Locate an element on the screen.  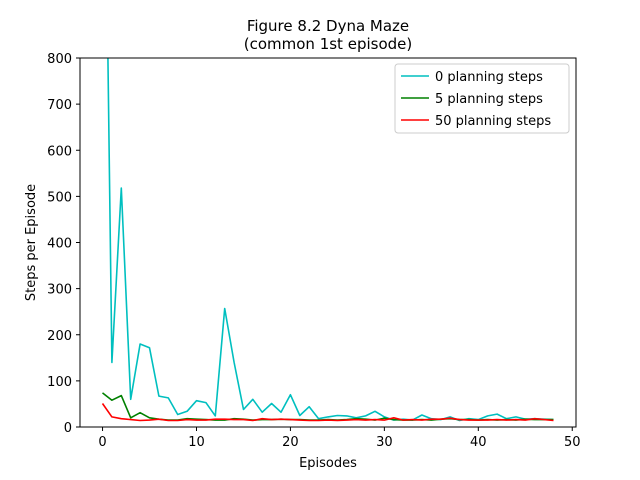
y-tick-label: 600 is located at coordinates (59, 151).